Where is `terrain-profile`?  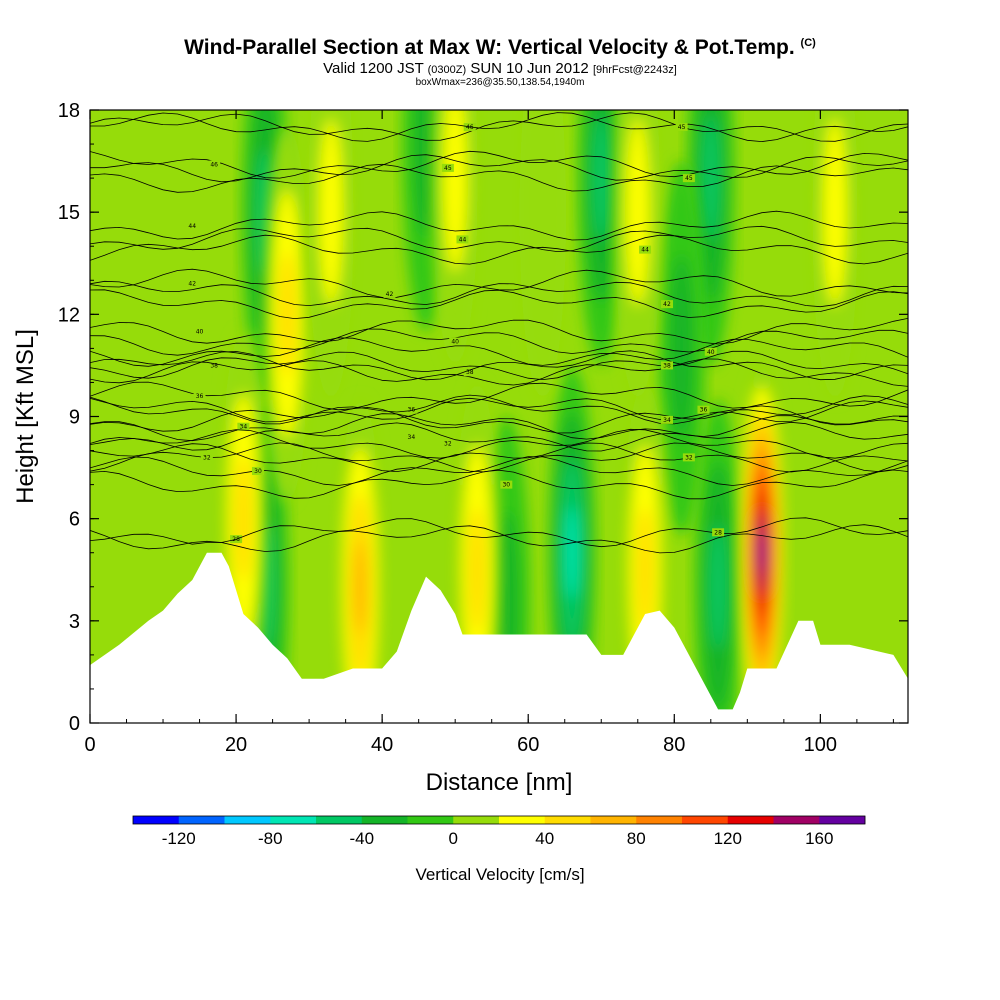 terrain-profile is located at coordinates (499, 637).